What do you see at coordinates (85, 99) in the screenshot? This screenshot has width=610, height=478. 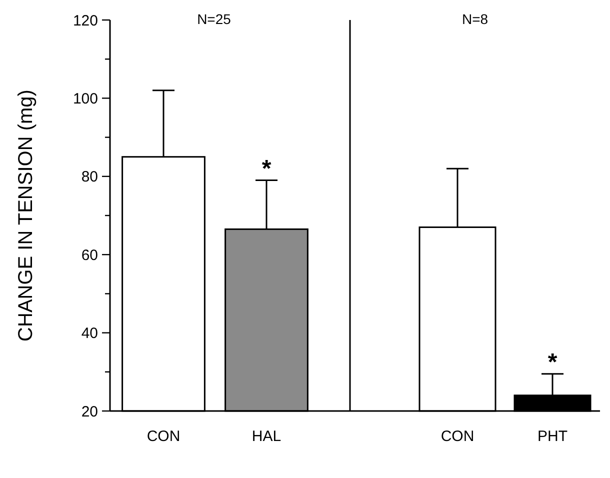 I see `y-tick-label: 100` at bounding box center [85, 99].